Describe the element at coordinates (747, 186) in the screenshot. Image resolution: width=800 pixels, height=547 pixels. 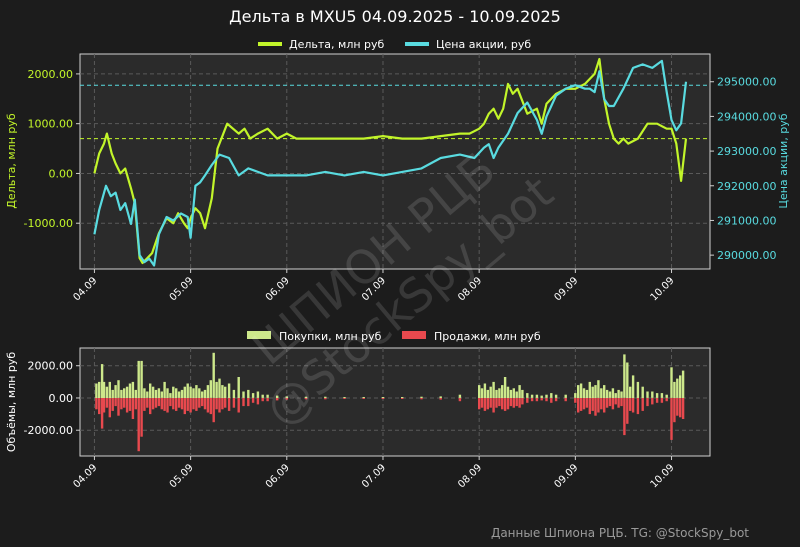
I see `right-tick-label: 292000.00` at that location.